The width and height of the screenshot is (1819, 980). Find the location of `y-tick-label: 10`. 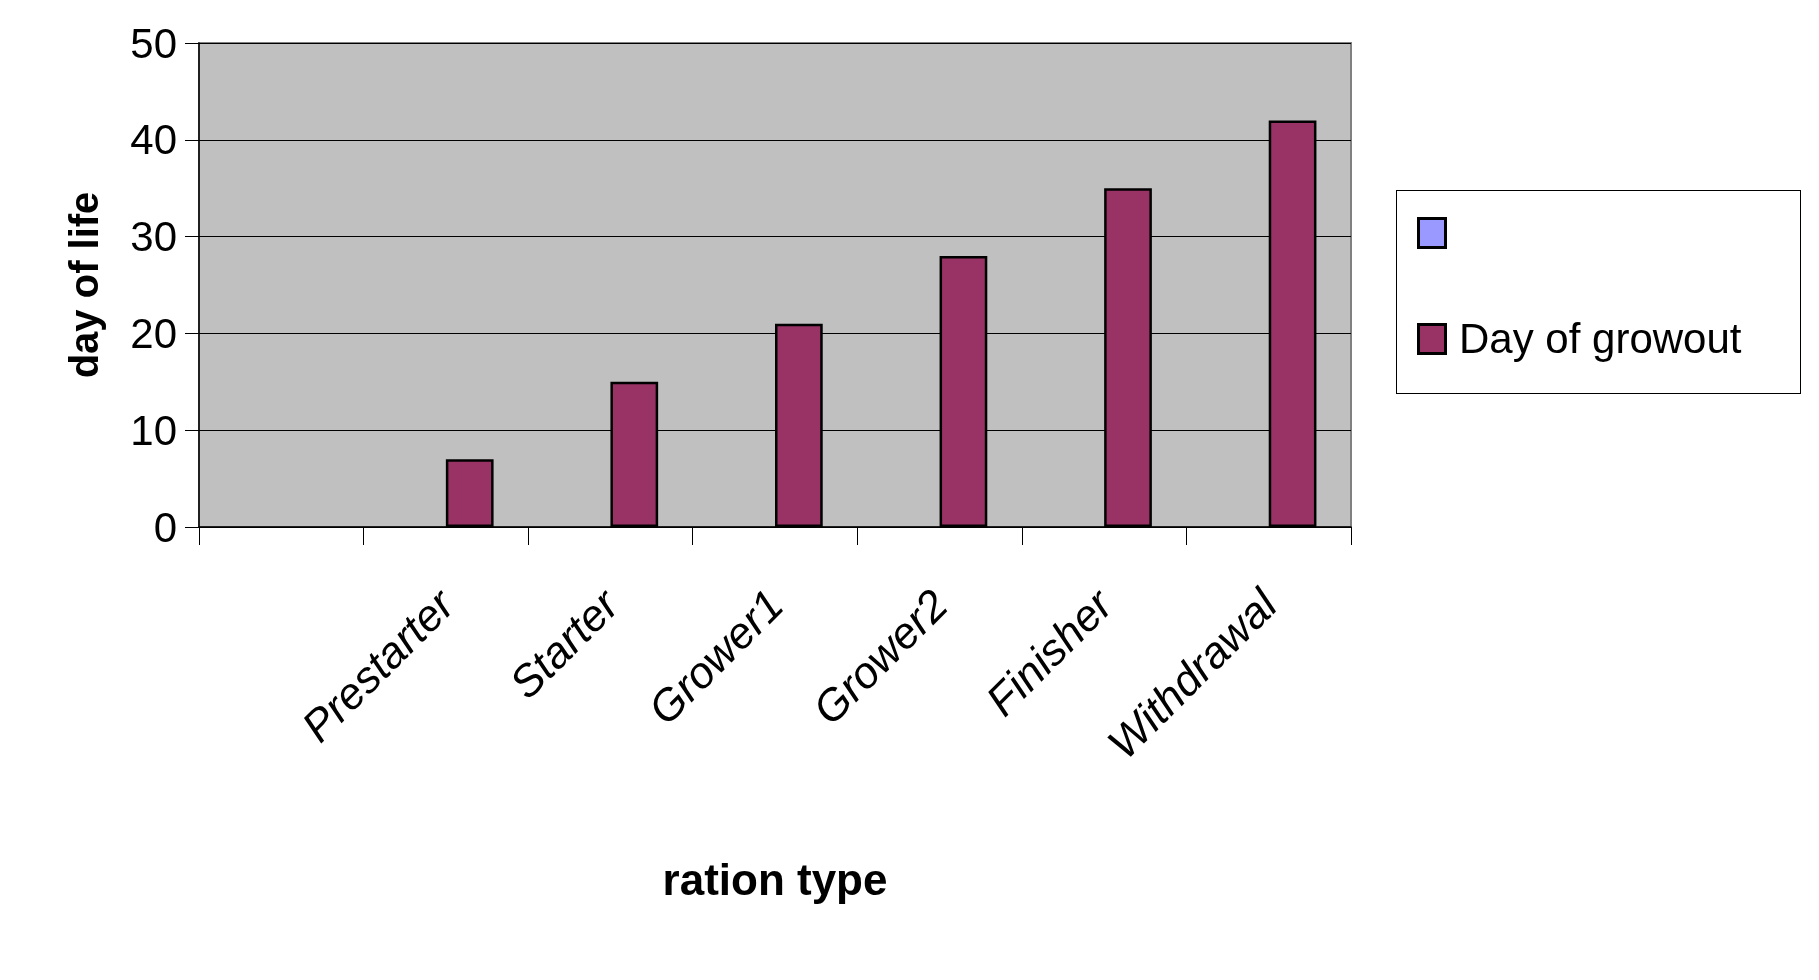

y-tick-label: 10 is located at coordinates (153, 430).